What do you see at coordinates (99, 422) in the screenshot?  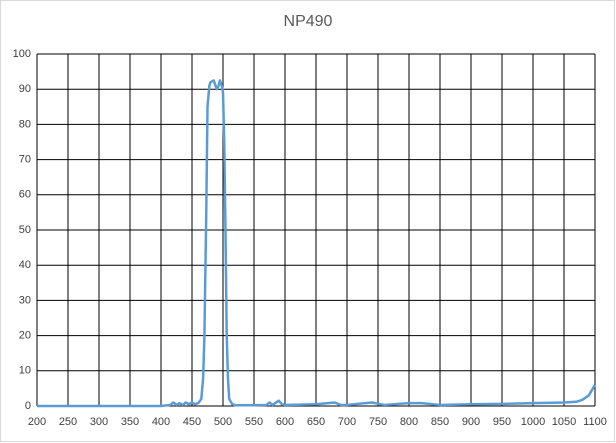 I see `x-tick-label: 300` at bounding box center [99, 422].